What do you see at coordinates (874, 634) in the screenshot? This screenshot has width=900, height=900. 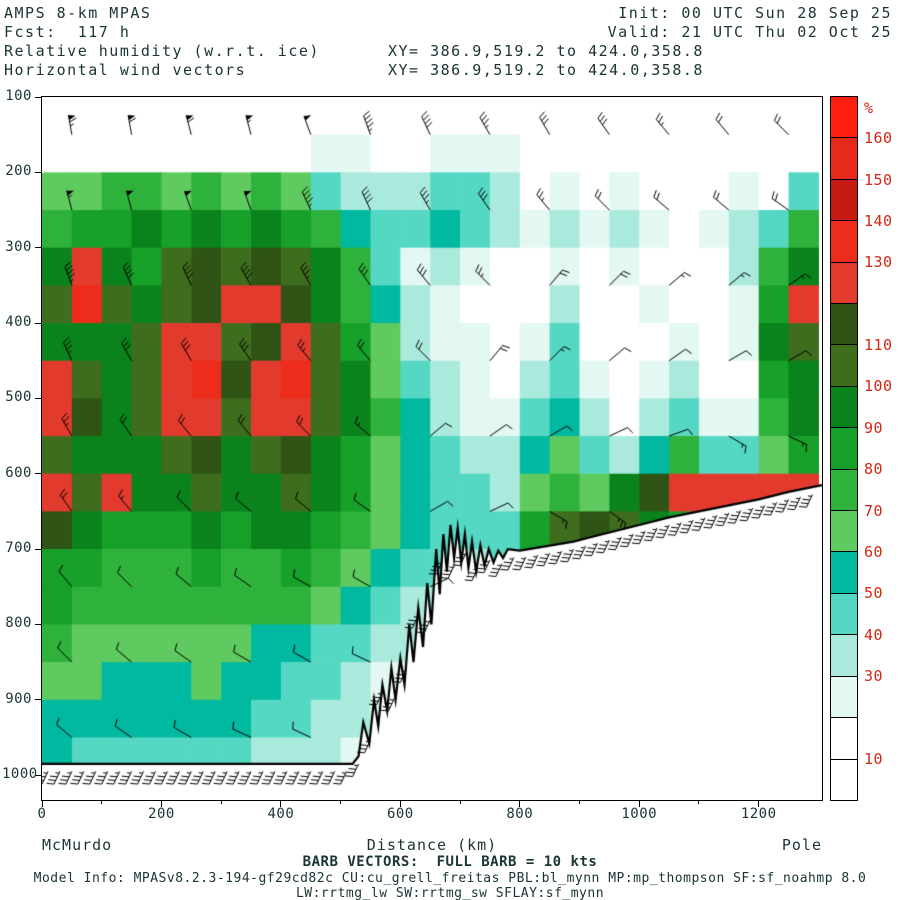 I see `colorbar-label: 40` at bounding box center [874, 634].